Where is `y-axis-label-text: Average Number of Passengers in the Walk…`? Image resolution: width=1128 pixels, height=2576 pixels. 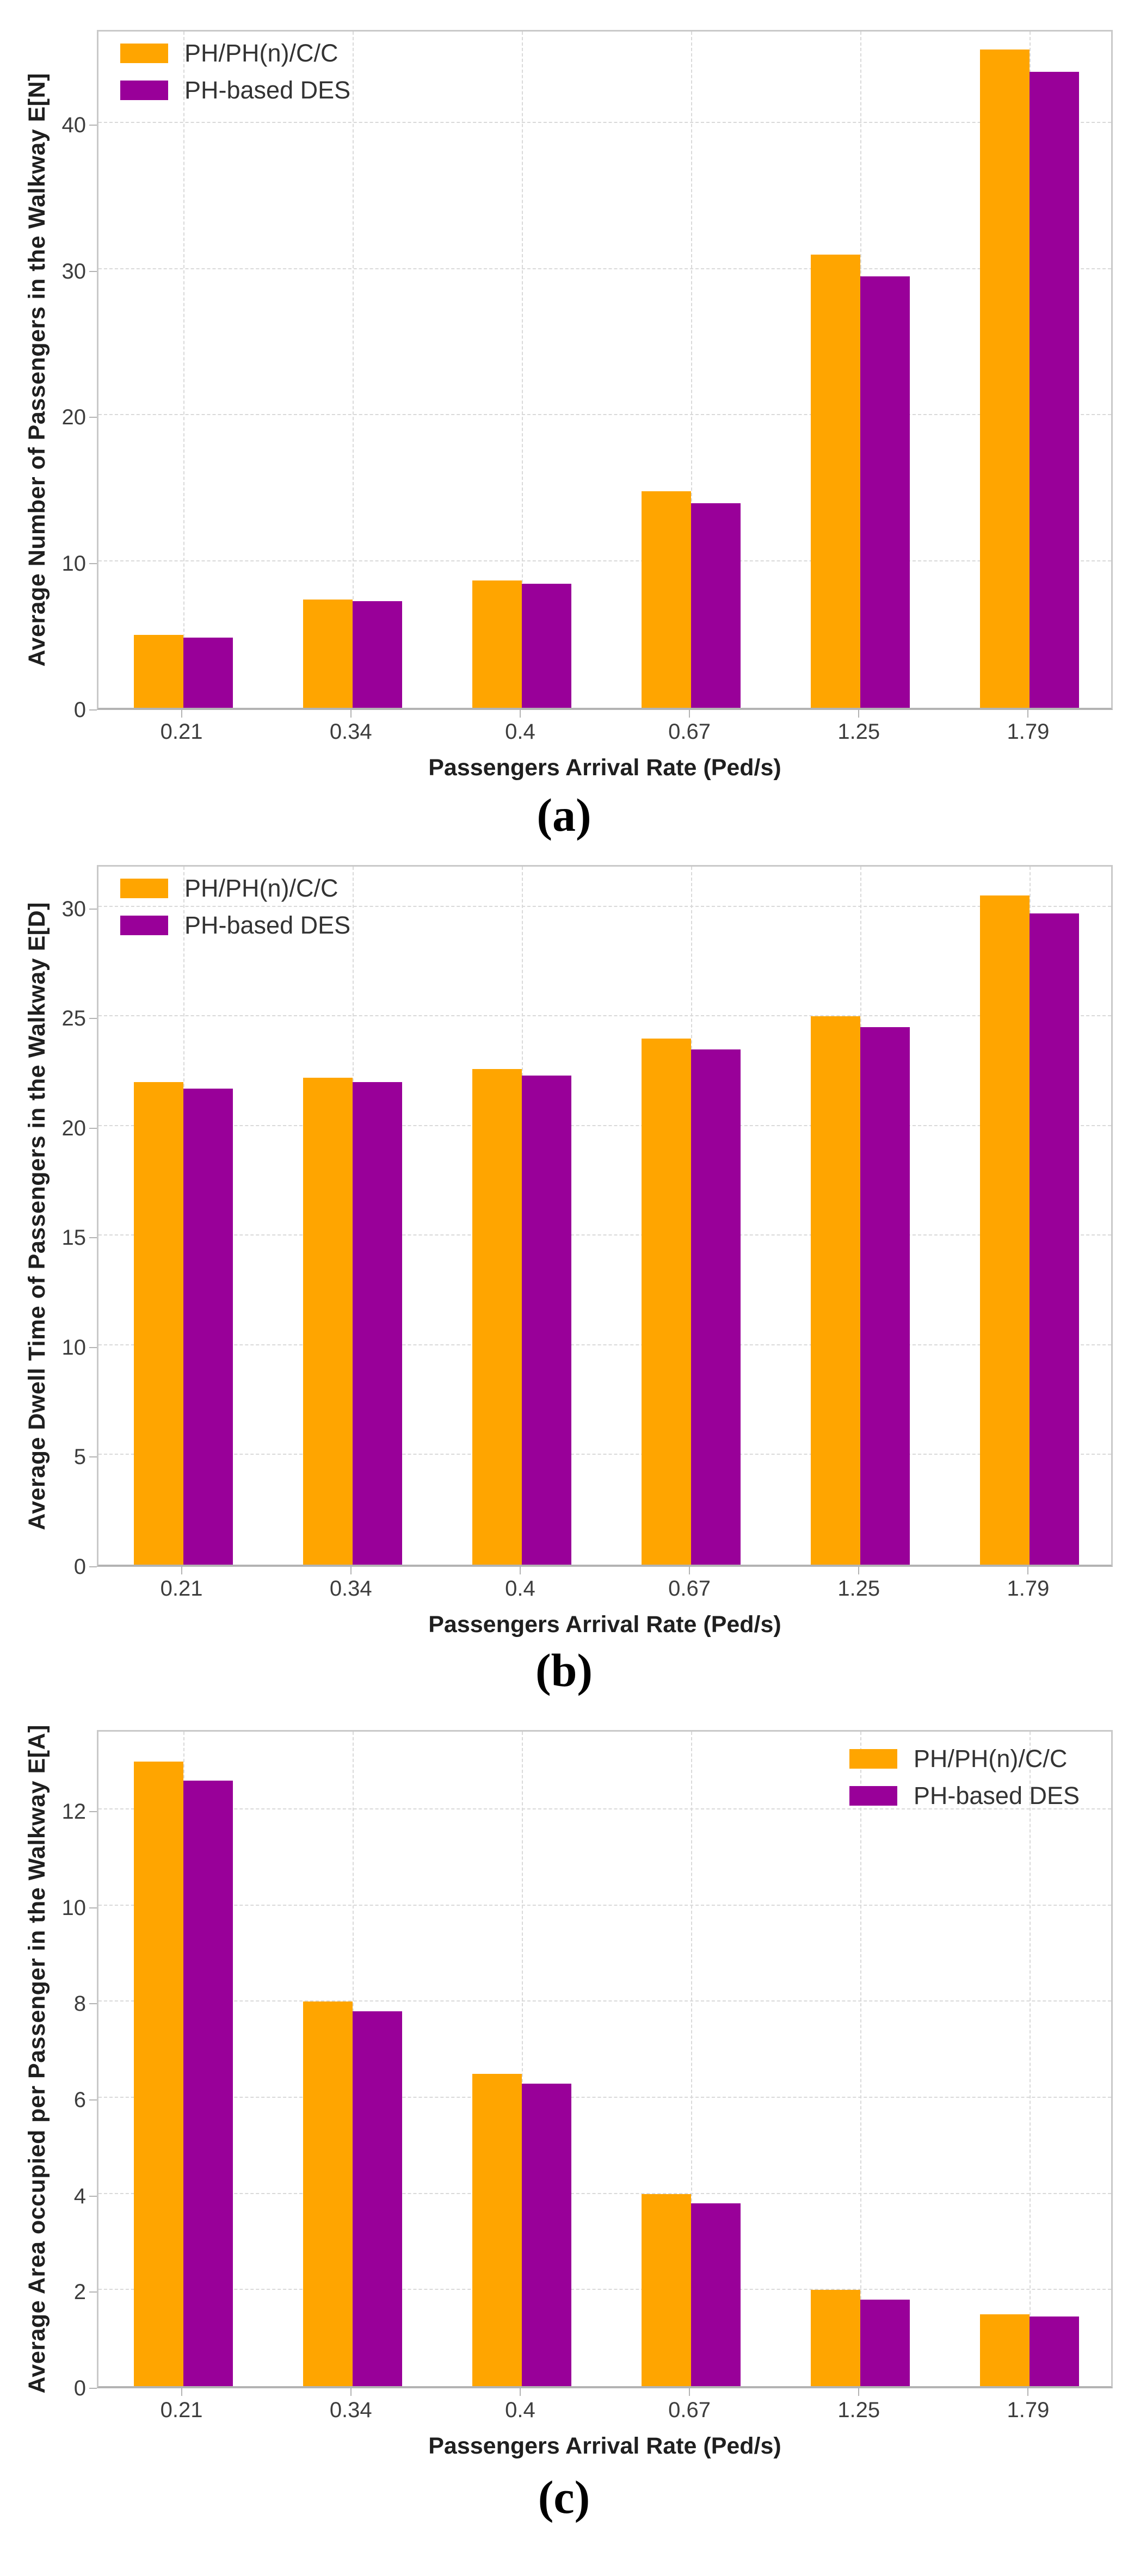
y-axis-label-text: Average Number of Passengers in the Walk… is located at coordinates (36, 370).